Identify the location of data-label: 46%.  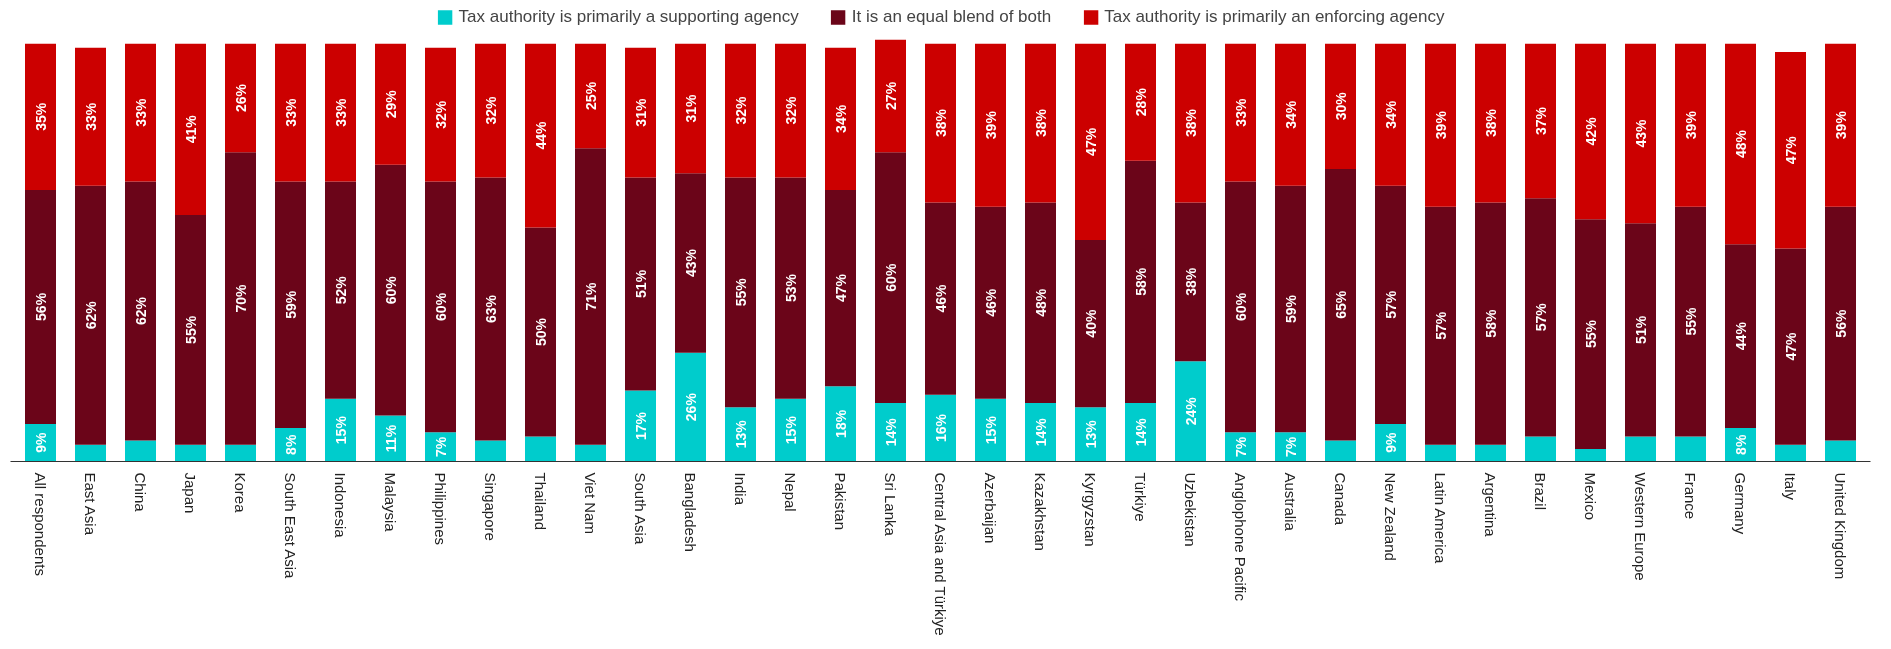
(940, 298).